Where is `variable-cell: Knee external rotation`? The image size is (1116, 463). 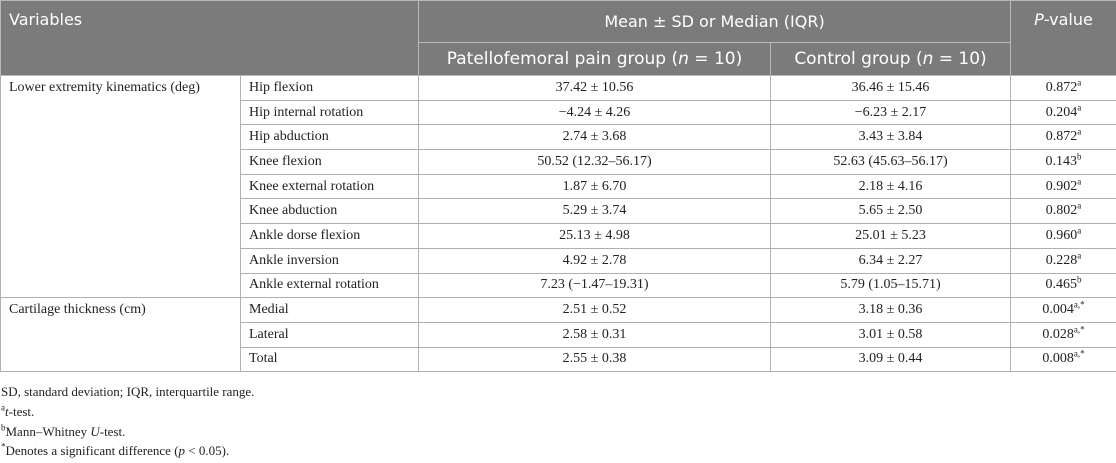
variable-cell: Knee external rotation is located at coordinates (329, 186).